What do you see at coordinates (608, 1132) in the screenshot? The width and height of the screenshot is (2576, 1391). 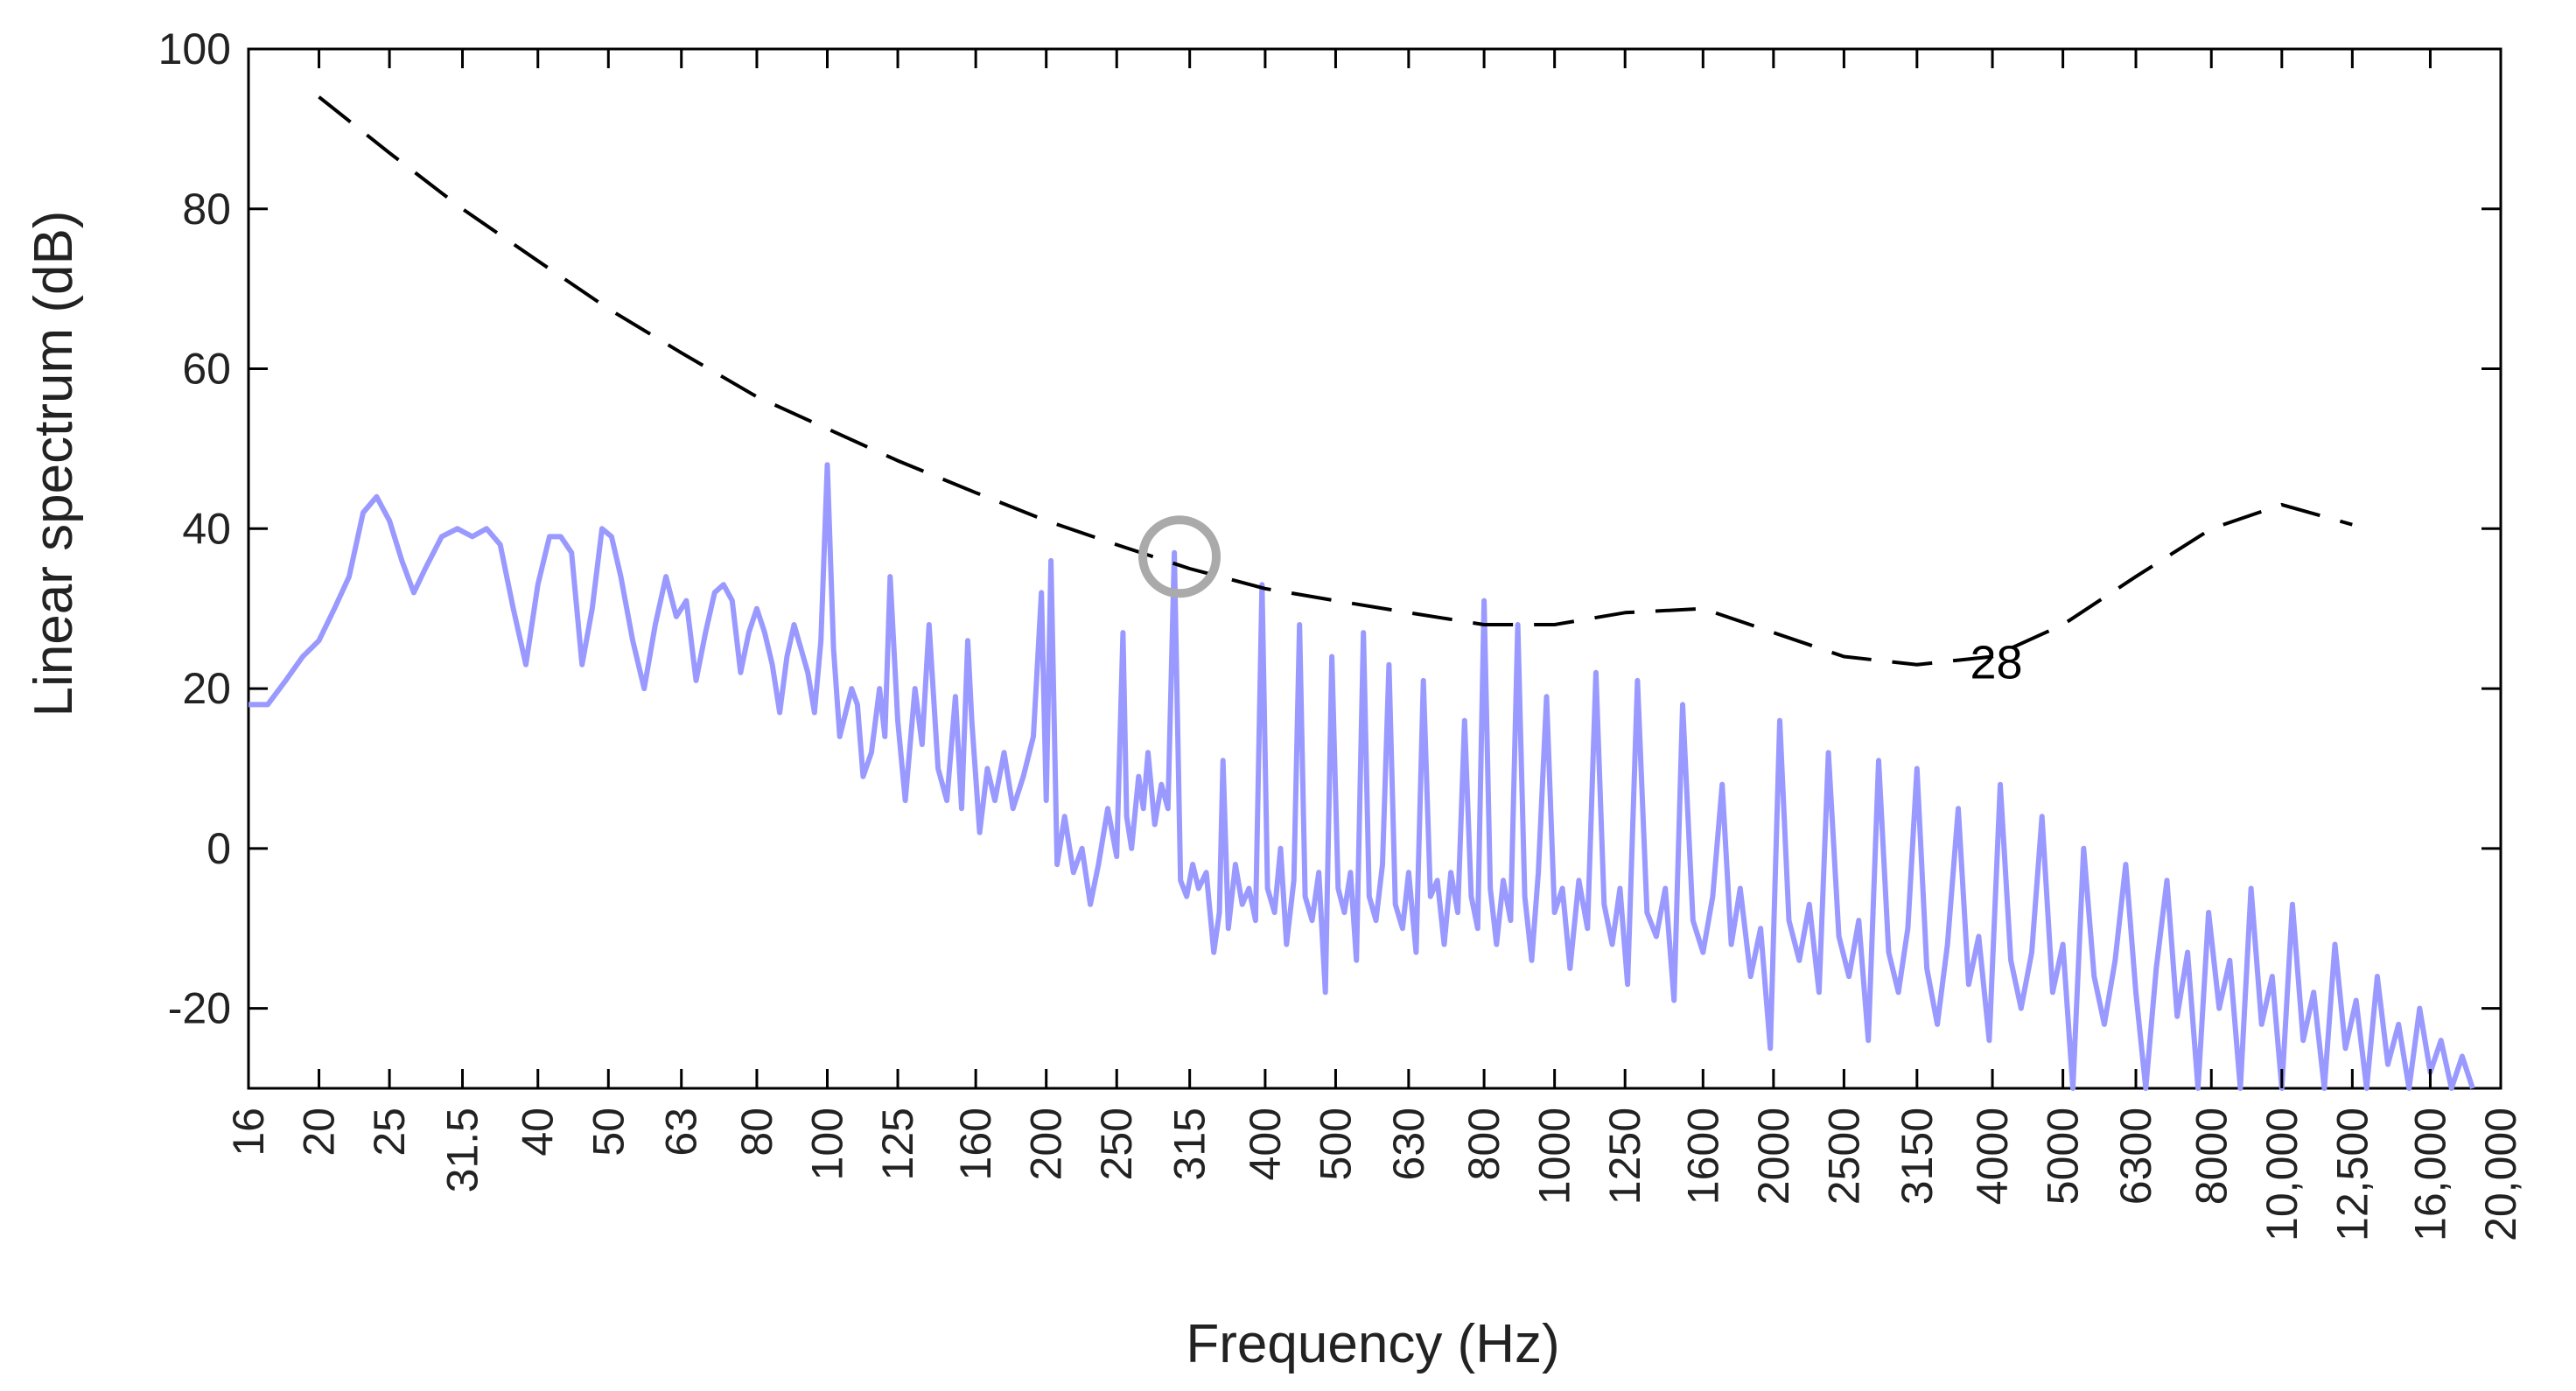 I see `x-tick-label: 50` at bounding box center [608, 1132].